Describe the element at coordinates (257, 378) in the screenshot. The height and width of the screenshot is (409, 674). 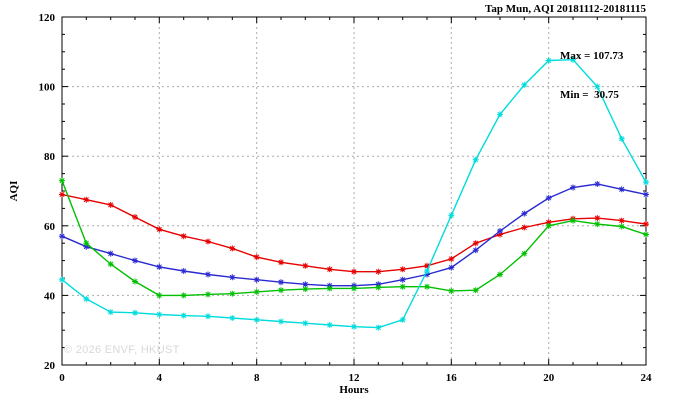
I see `x-tick-label: 8` at that location.